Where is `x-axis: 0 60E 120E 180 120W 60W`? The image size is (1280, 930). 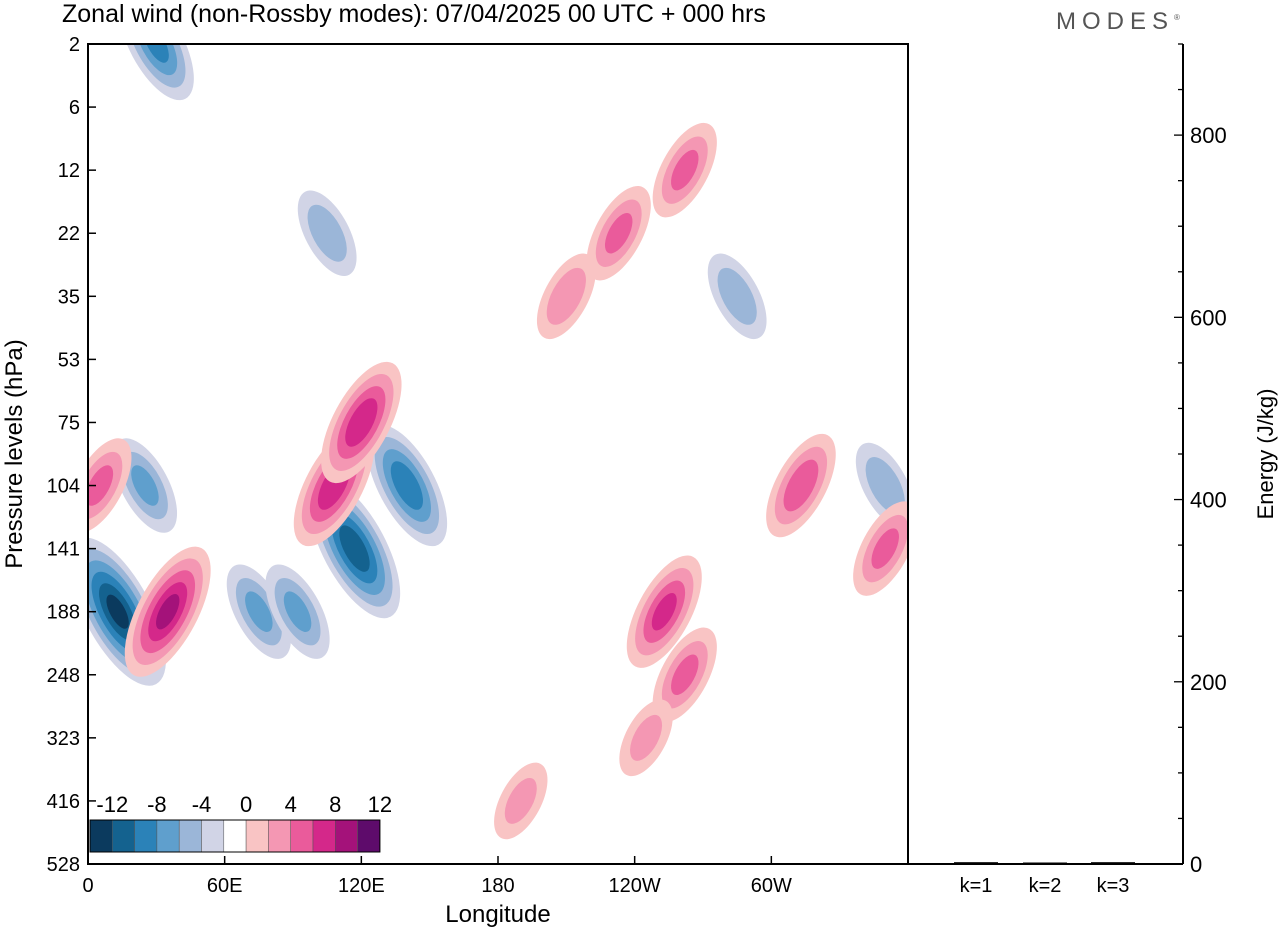
x-axis: 0 60E 120E 180 120W 60W is located at coordinates (437, 876).